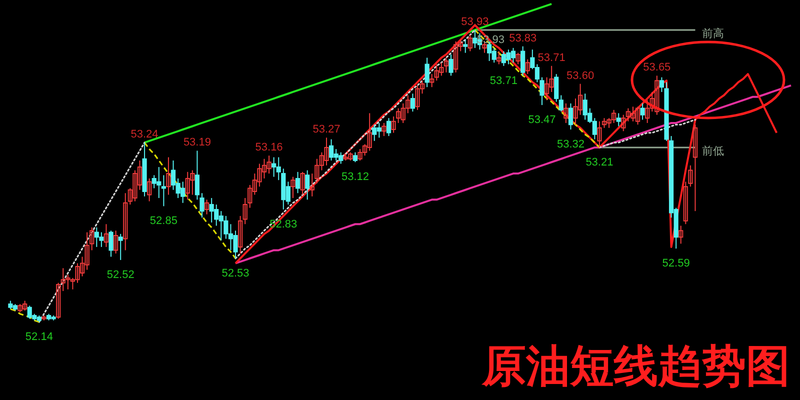 The width and height of the screenshot is (800, 400). Describe the element at coordinates (600, 162) in the screenshot. I see `annotation: 53.21` at that location.